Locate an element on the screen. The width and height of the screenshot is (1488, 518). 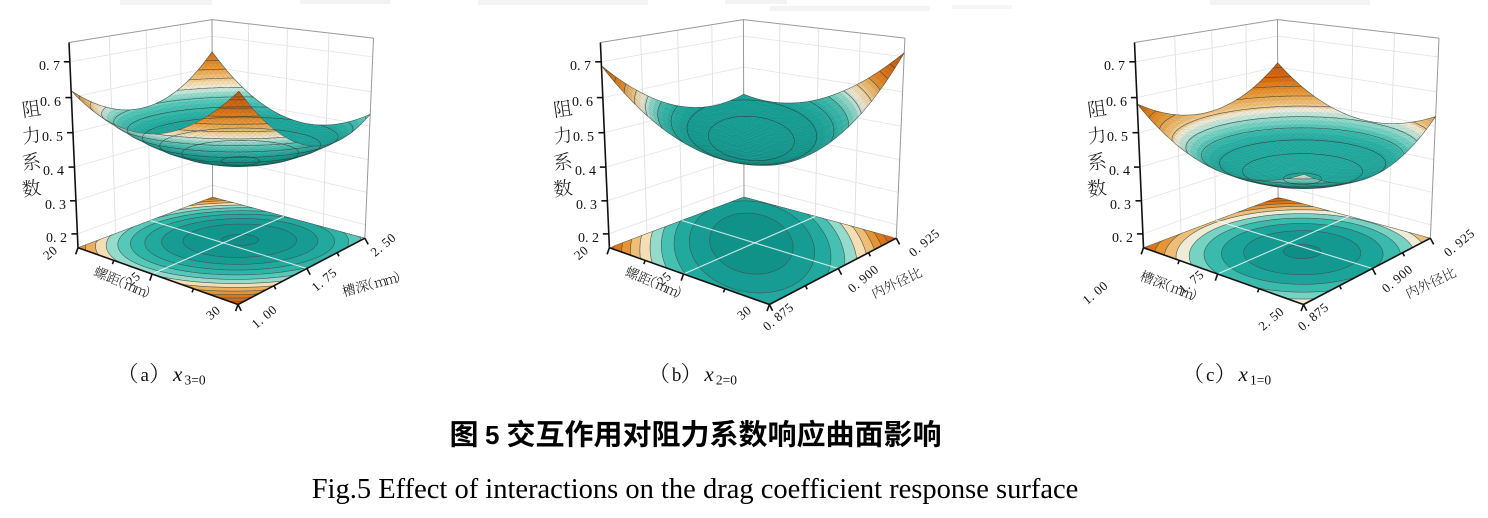
svg-text: b is located at coordinates (677, 375).